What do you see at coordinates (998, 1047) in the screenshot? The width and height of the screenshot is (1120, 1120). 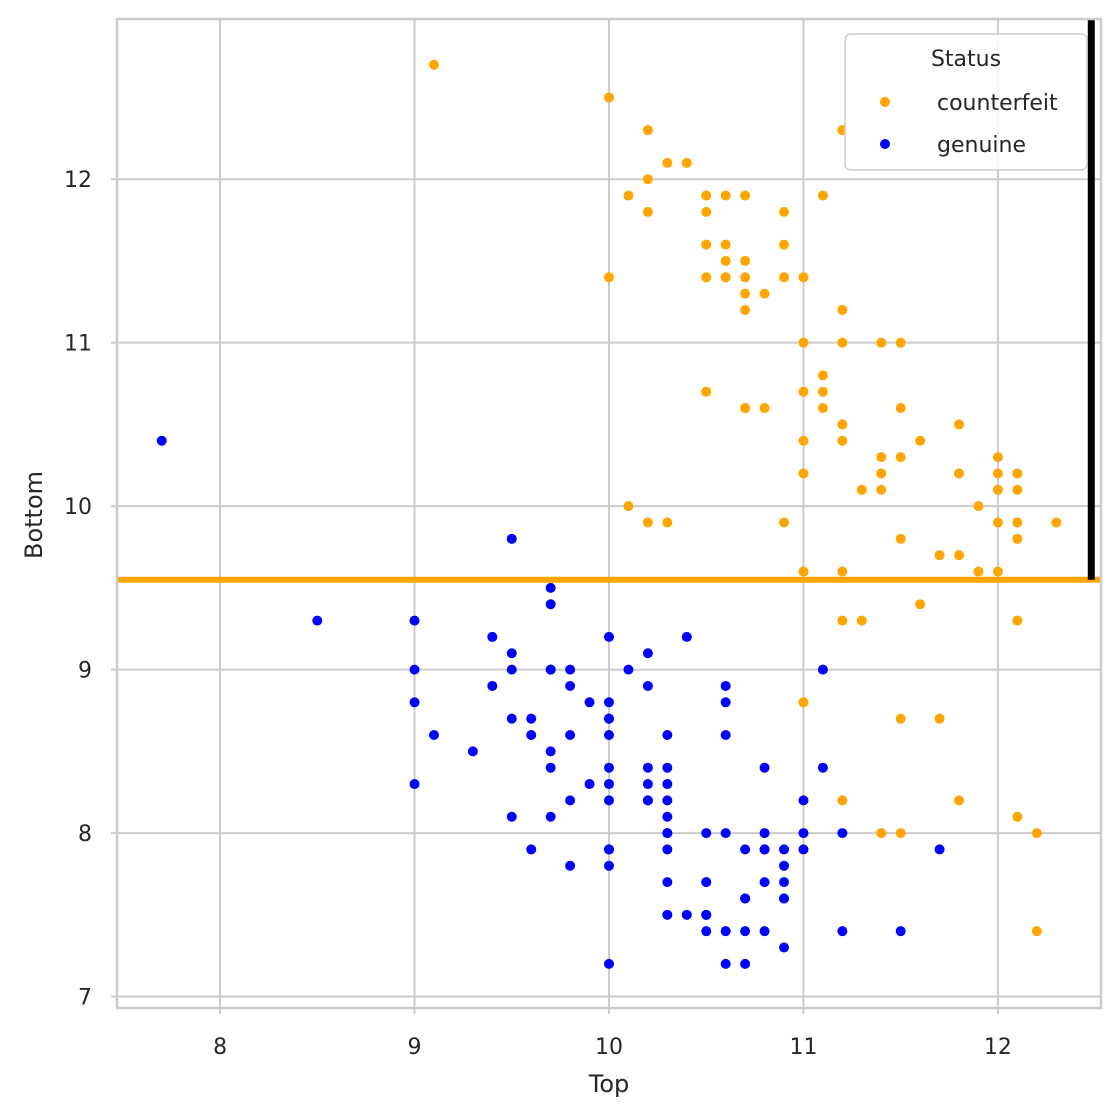 I see `x-tick-label: 12` at bounding box center [998, 1047].